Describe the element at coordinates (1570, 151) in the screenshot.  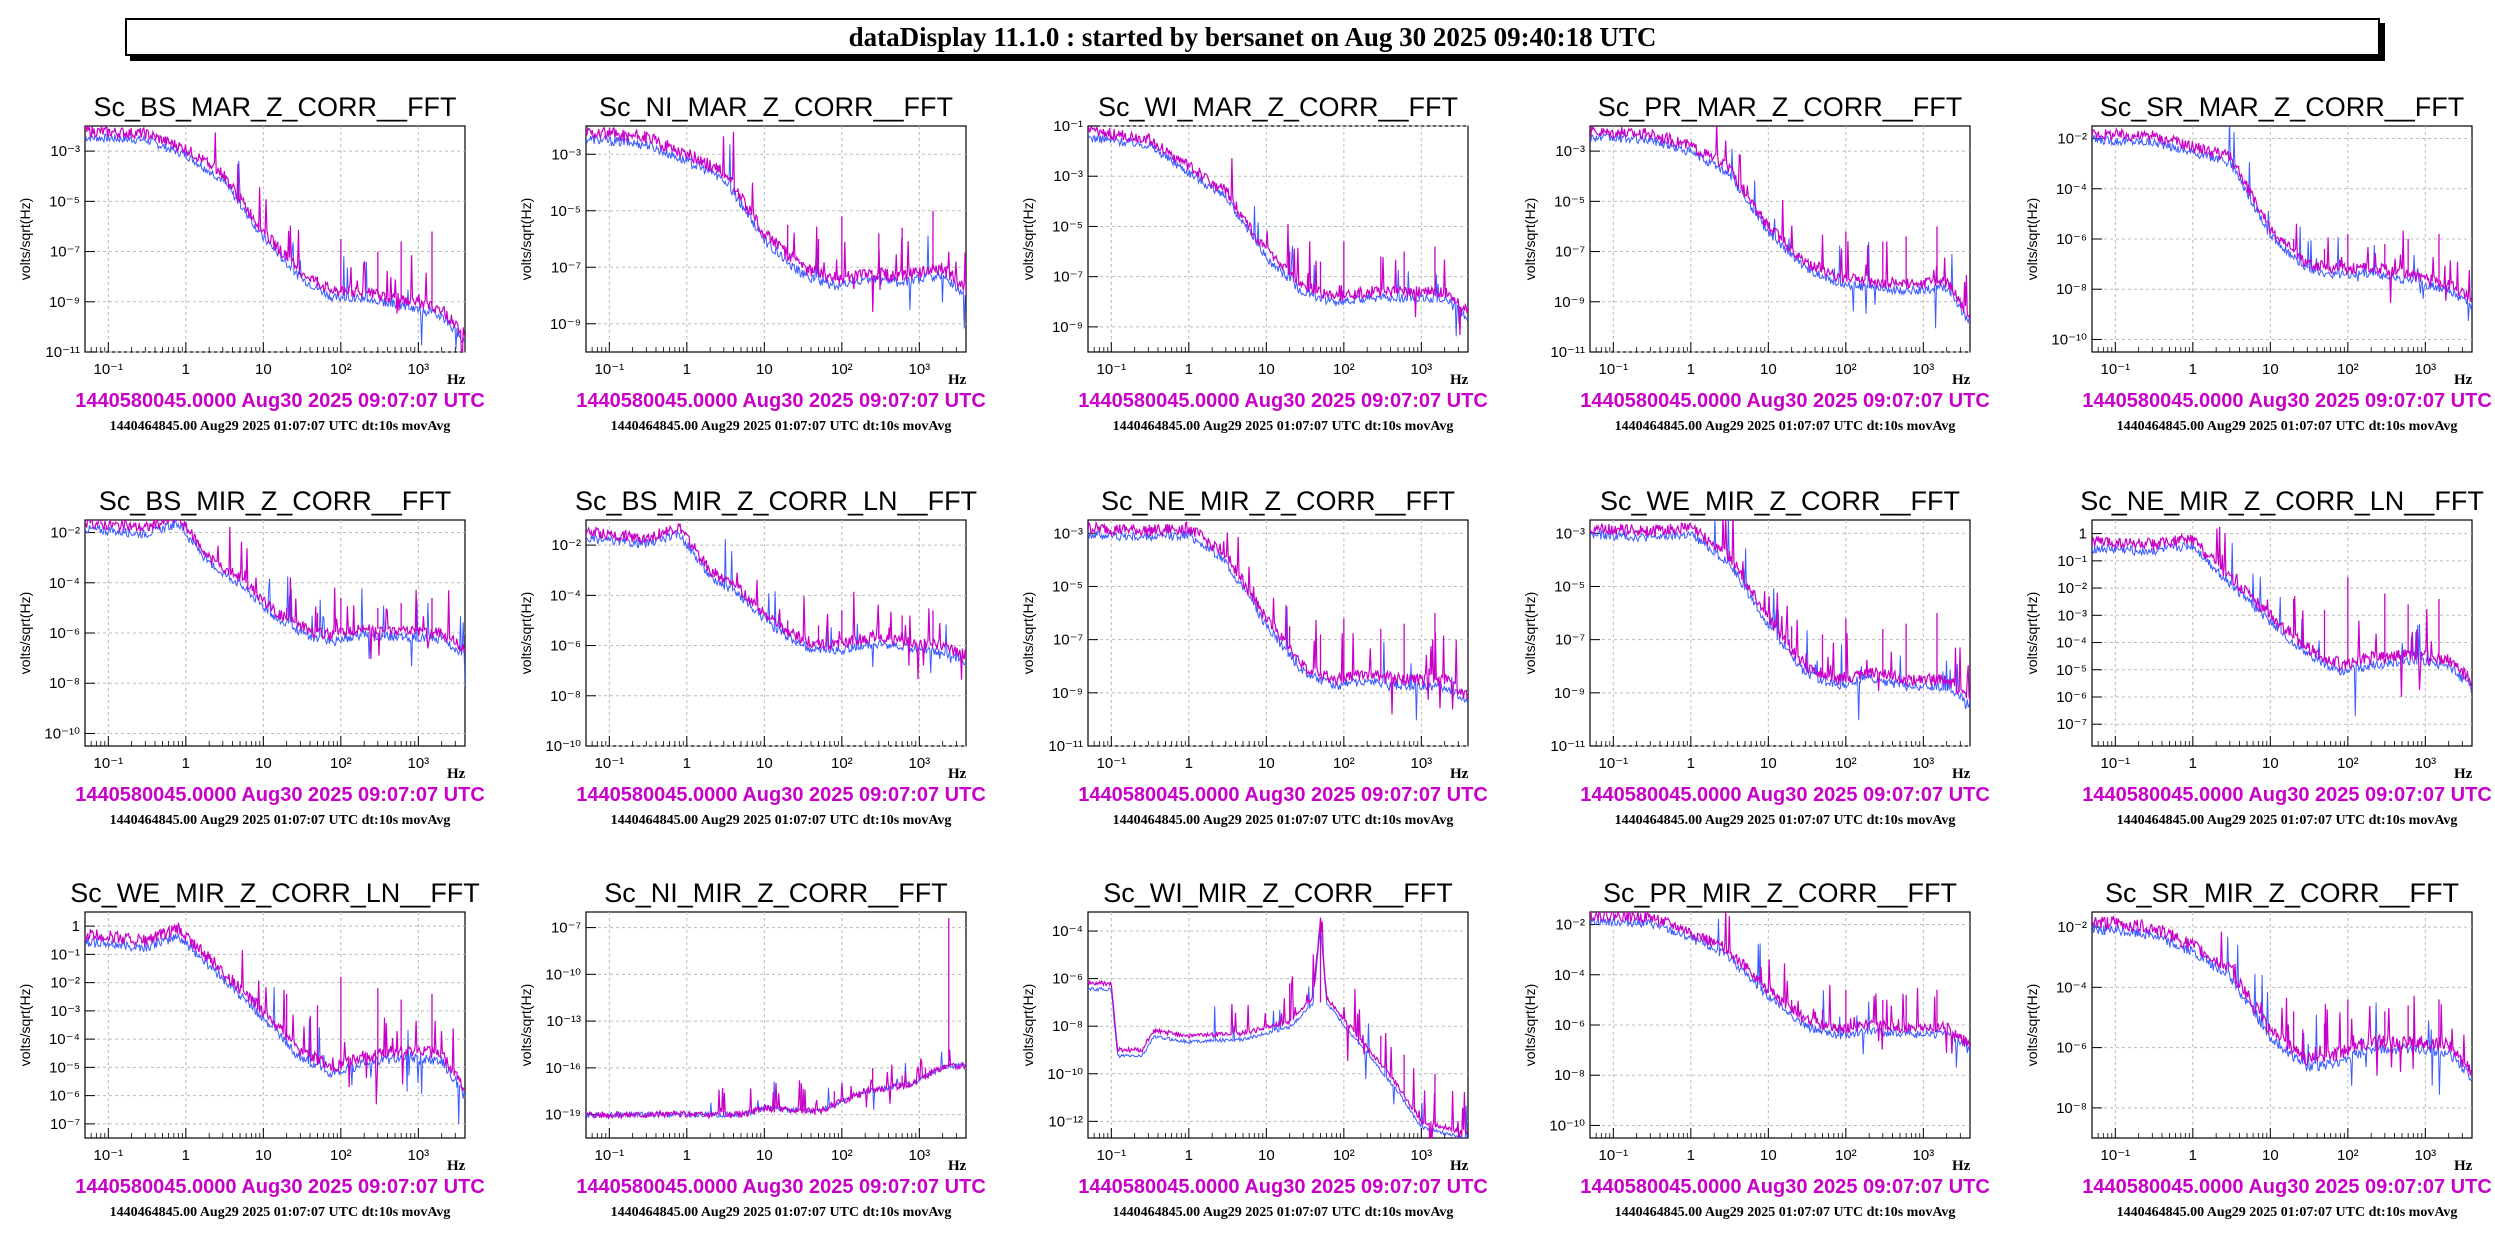
I see `y-tick-label: 10⁻³` at that location.